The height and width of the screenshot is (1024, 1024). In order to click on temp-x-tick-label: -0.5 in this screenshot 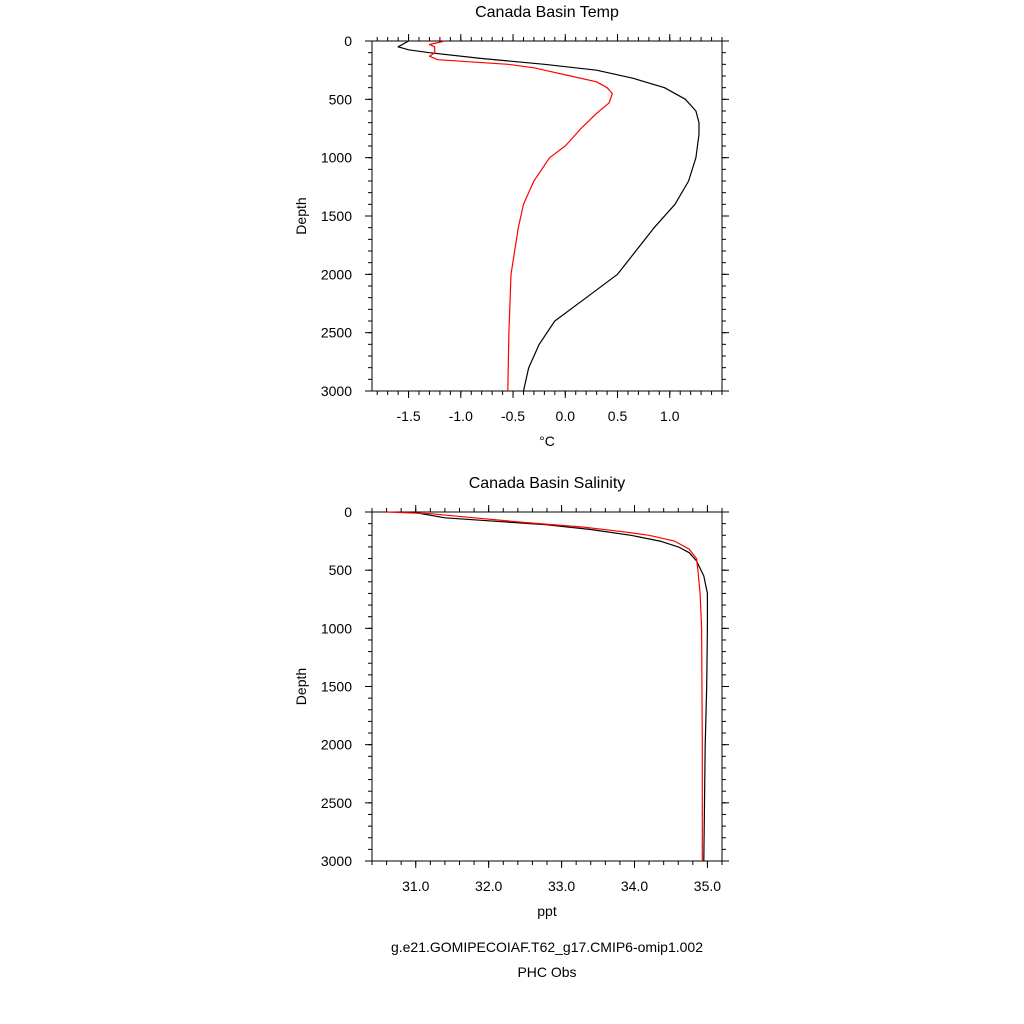, I will do `click(513, 416)`.